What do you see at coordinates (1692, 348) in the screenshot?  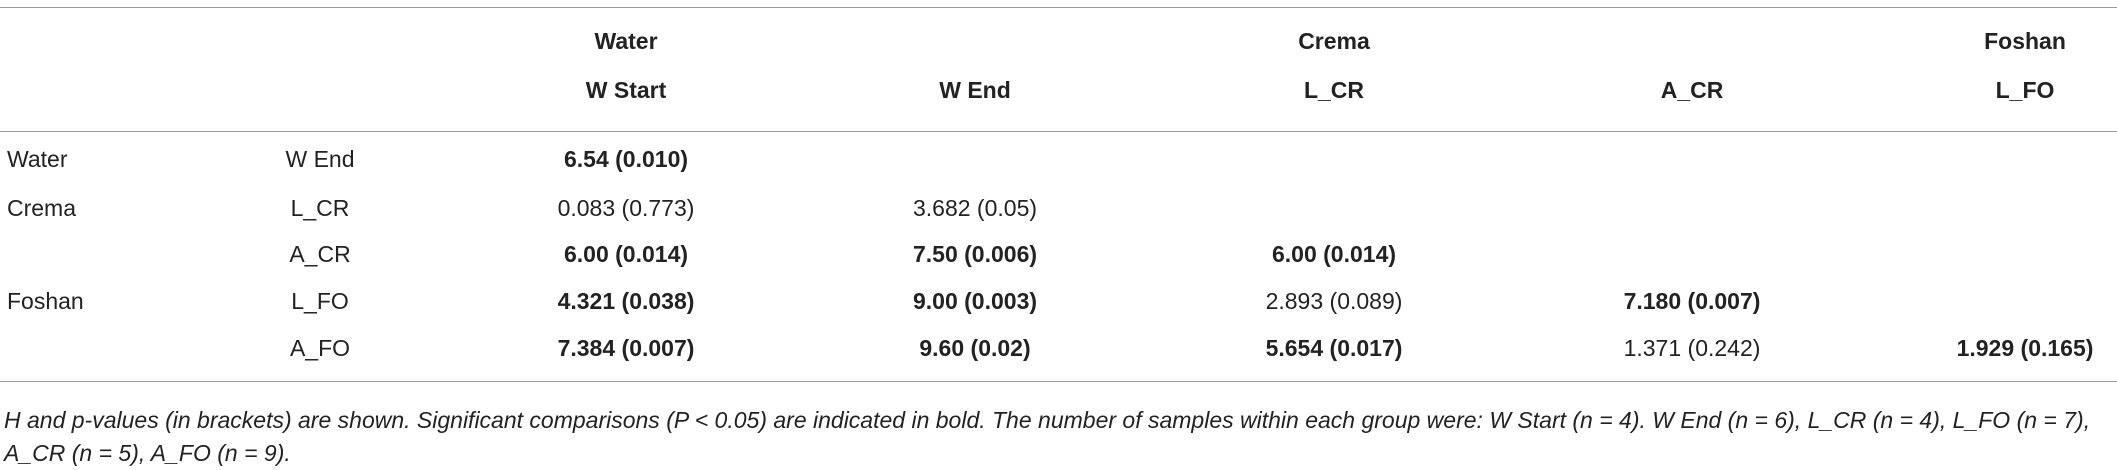 I see `cell: 1.371 (0.242)` at bounding box center [1692, 348].